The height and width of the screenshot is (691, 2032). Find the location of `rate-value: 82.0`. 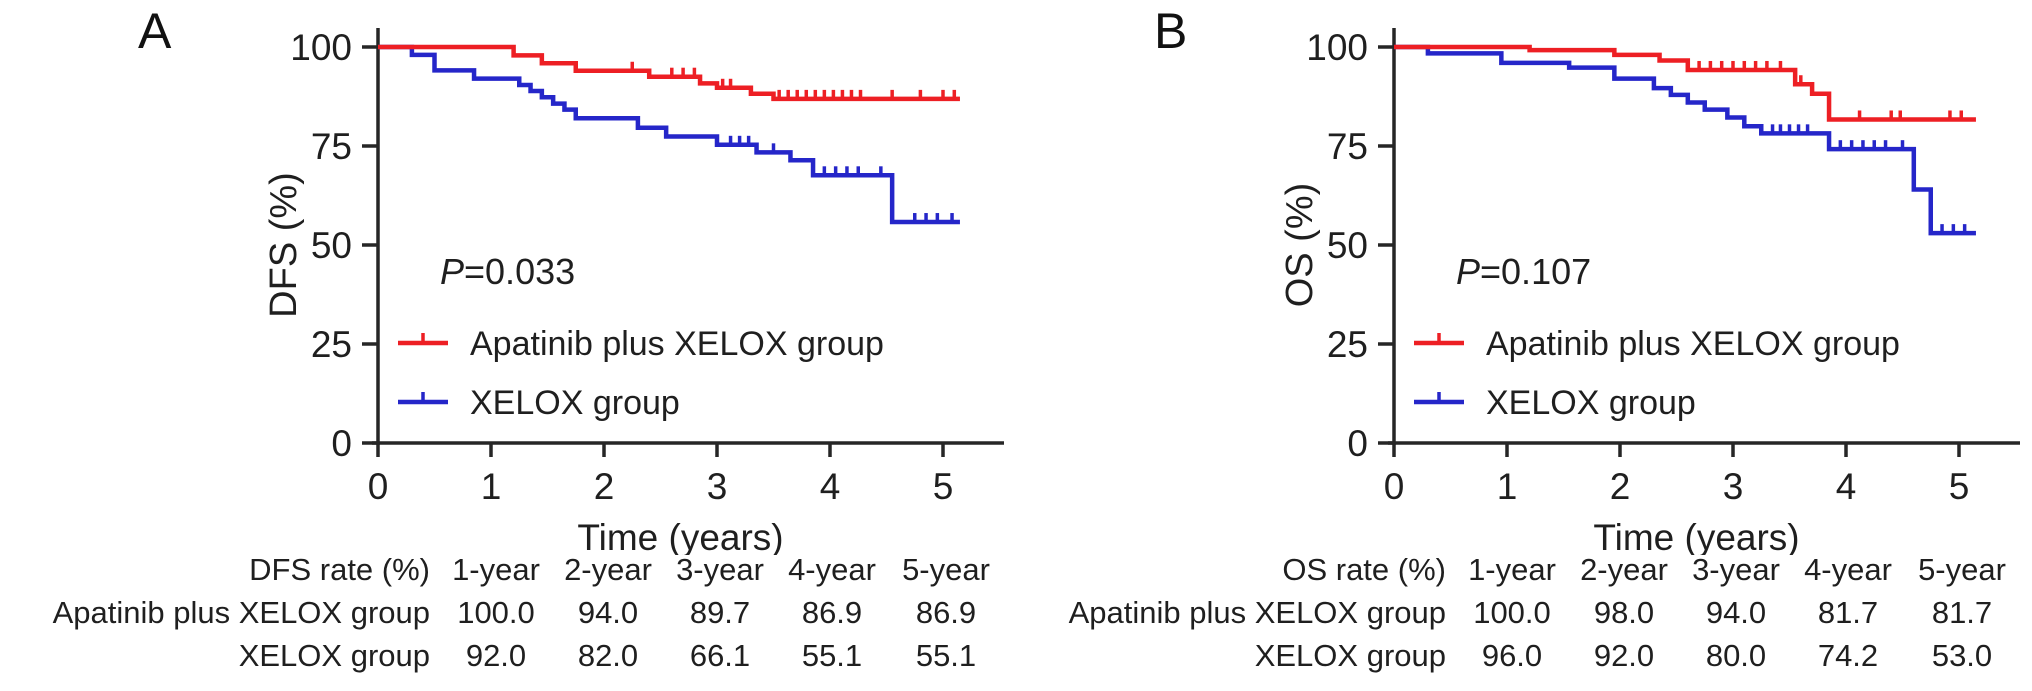

rate-value: 82.0 is located at coordinates (608, 655).